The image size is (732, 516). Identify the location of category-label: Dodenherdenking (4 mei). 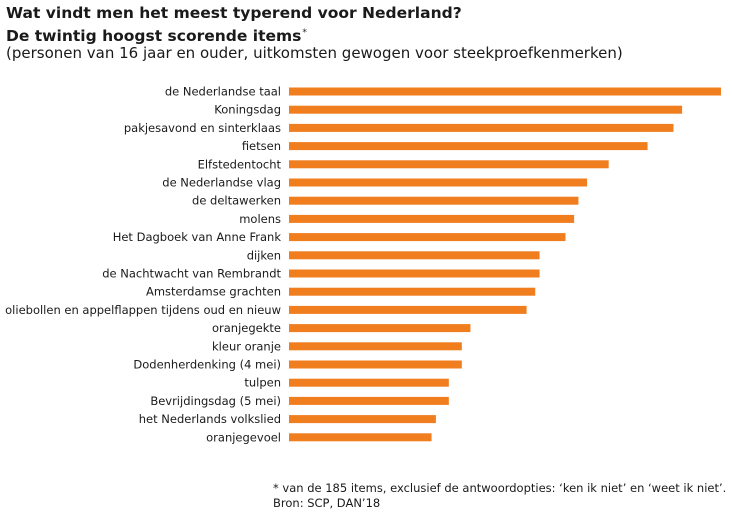
(207, 365).